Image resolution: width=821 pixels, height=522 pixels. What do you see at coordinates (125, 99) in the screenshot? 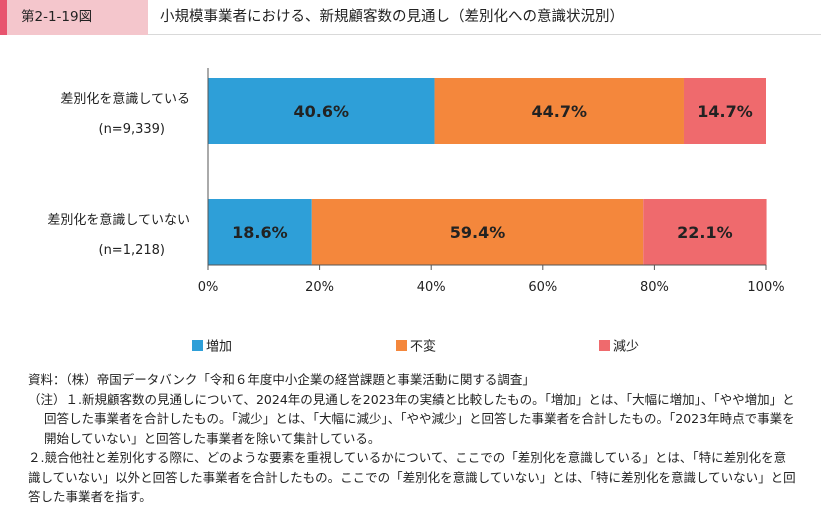
I see `category-label: 差別化を意識している` at bounding box center [125, 99].